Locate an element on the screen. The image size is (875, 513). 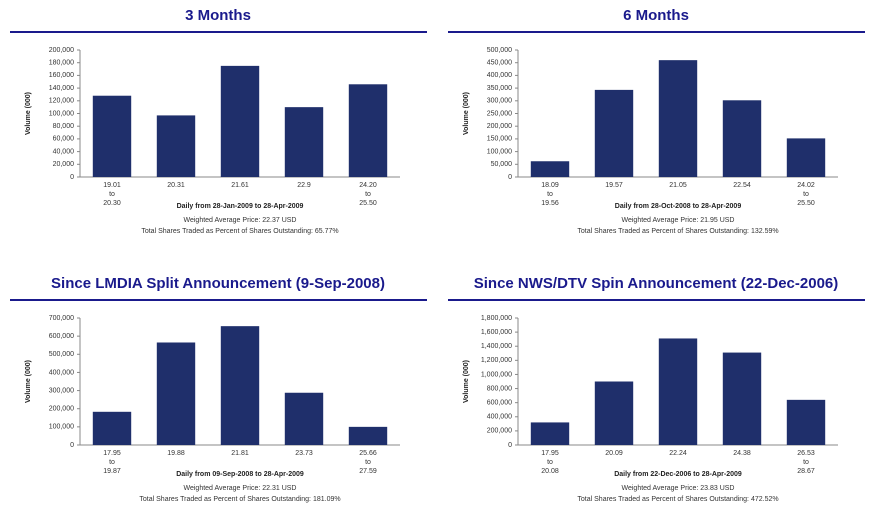
y-tick-label: 350,000 is located at coordinates (499, 88).